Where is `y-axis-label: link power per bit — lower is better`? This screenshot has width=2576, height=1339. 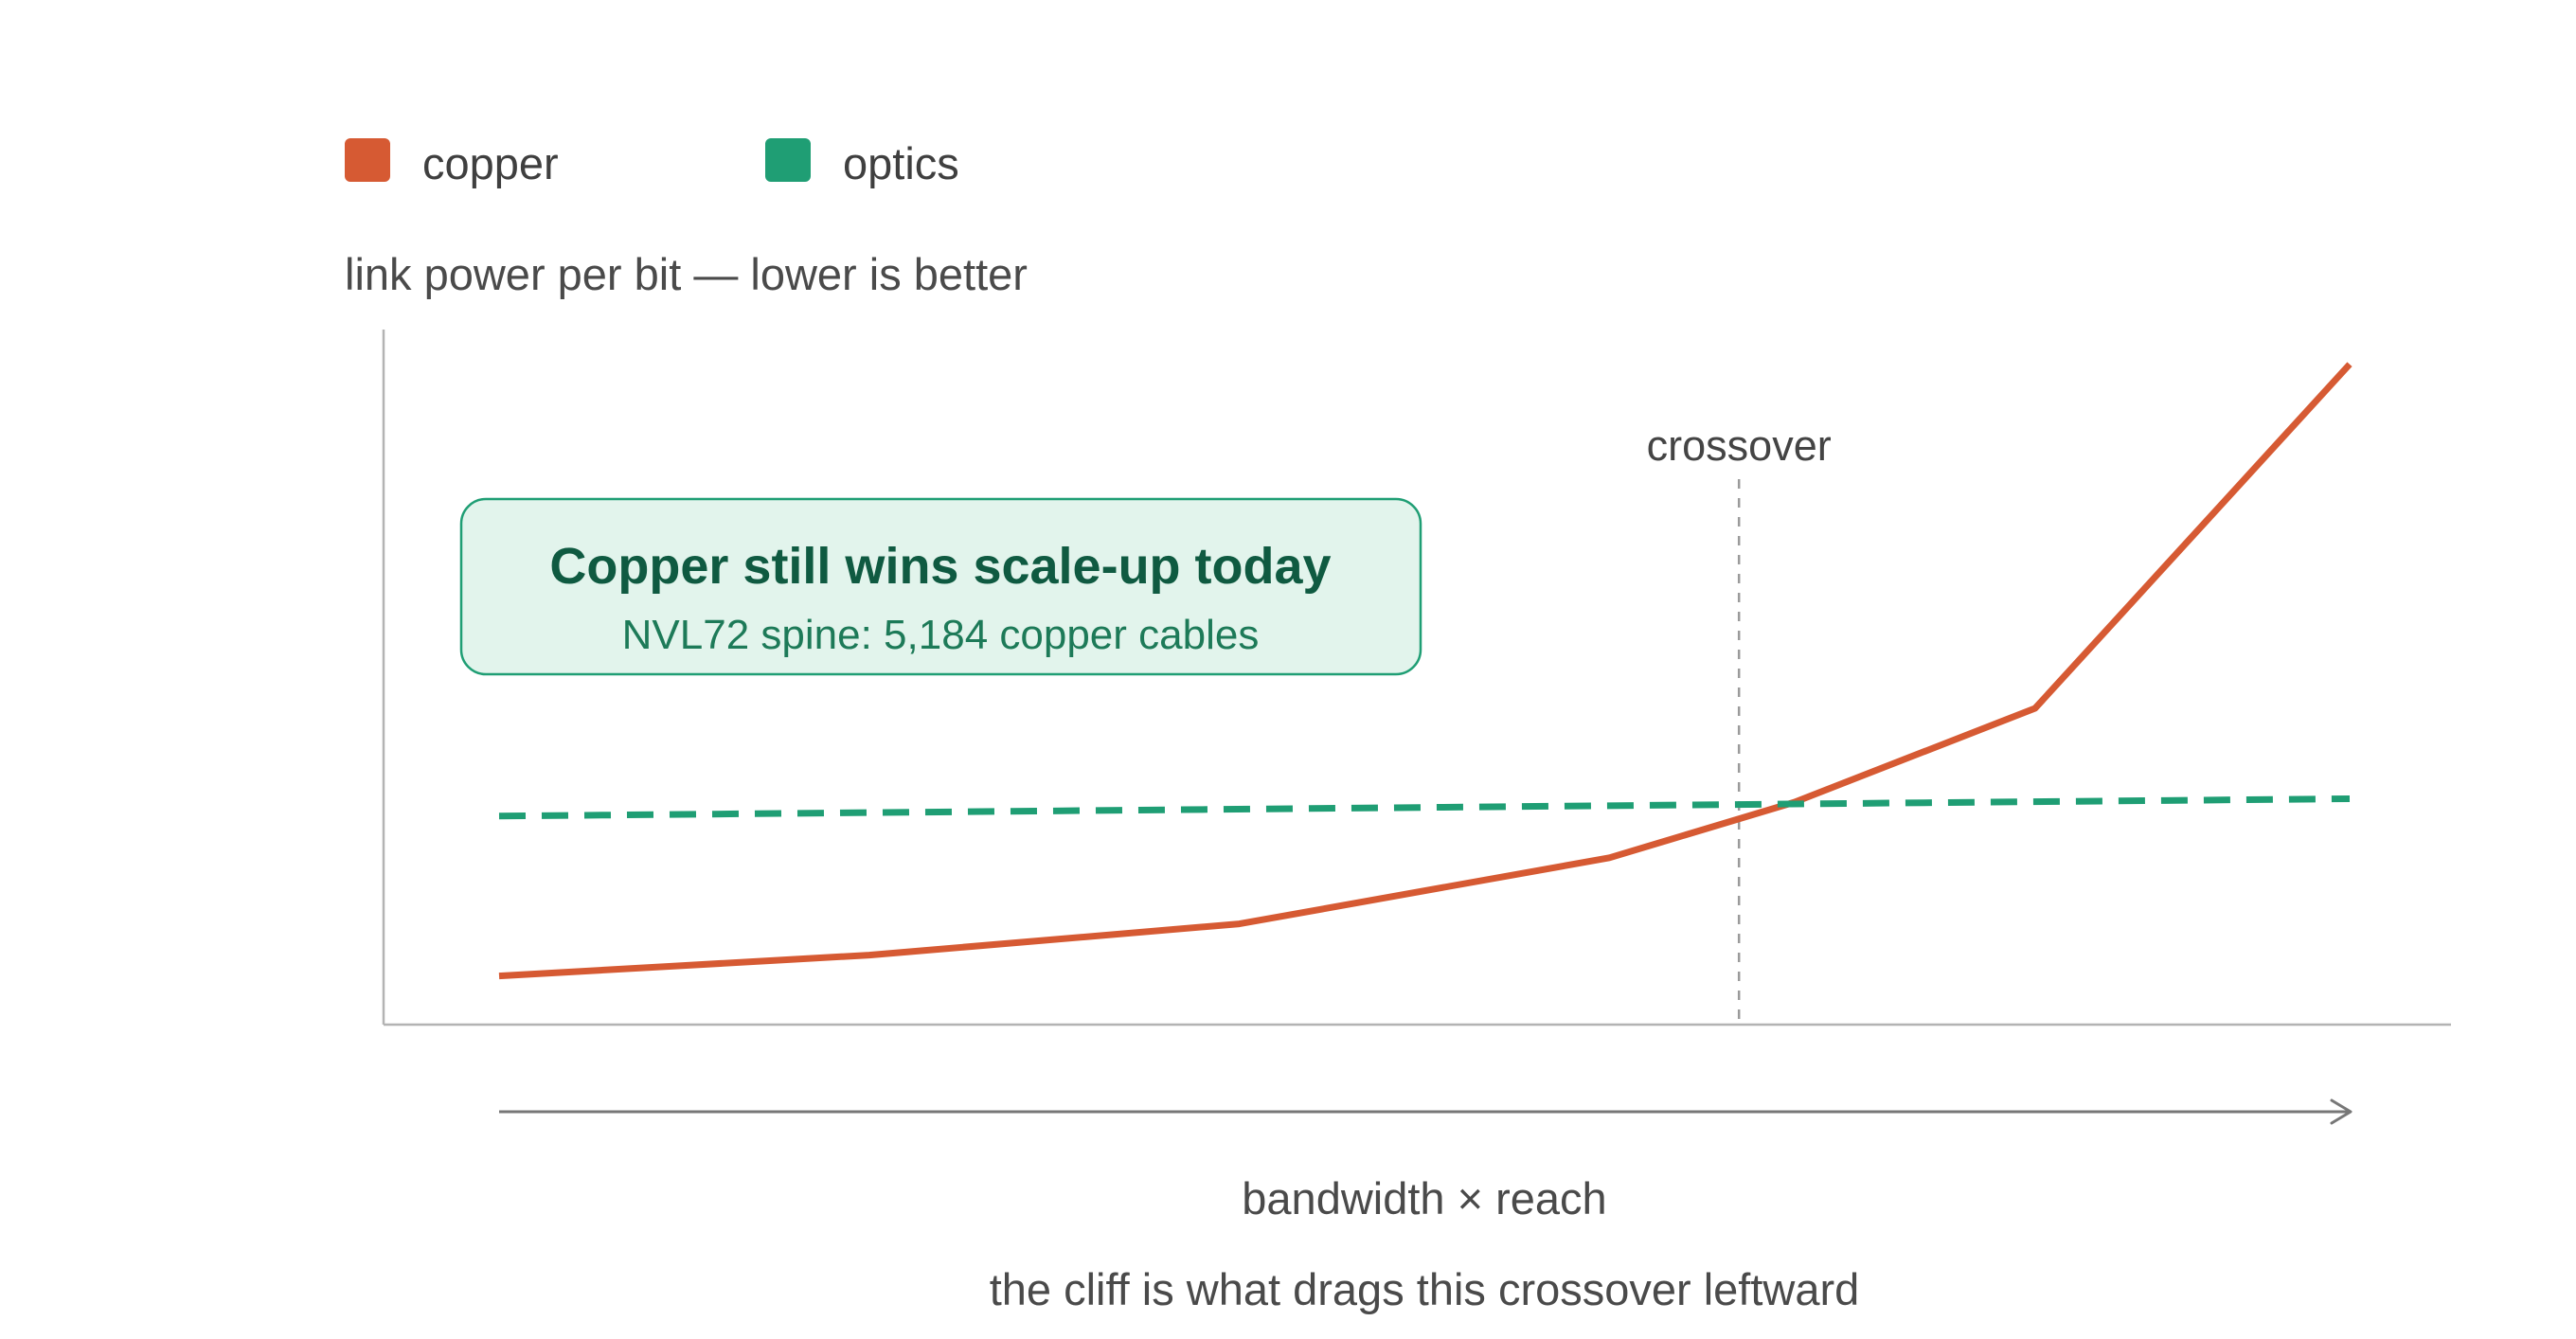
y-axis-label: link power per bit — lower is better is located at coordinates (686, 274).